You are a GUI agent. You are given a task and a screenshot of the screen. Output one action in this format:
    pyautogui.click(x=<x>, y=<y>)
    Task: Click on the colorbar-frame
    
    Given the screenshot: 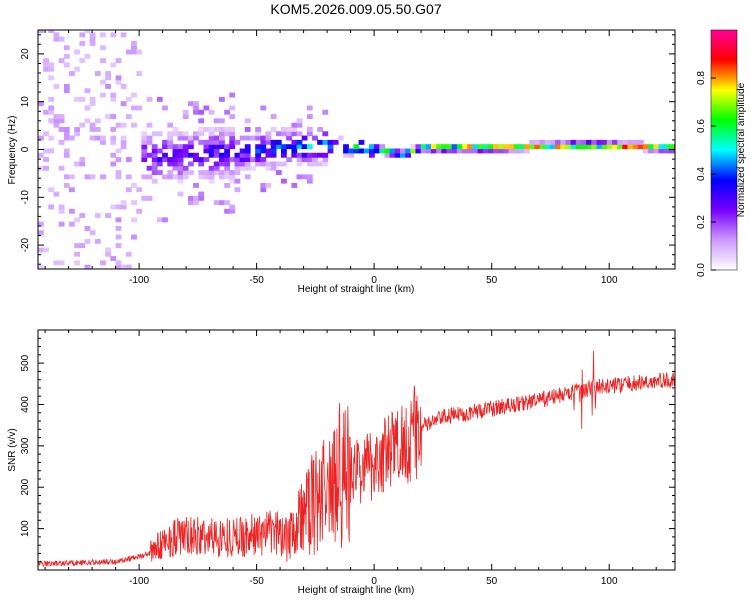 What is the action you would take?
    pyautogui.click(x=724, y=150)
    